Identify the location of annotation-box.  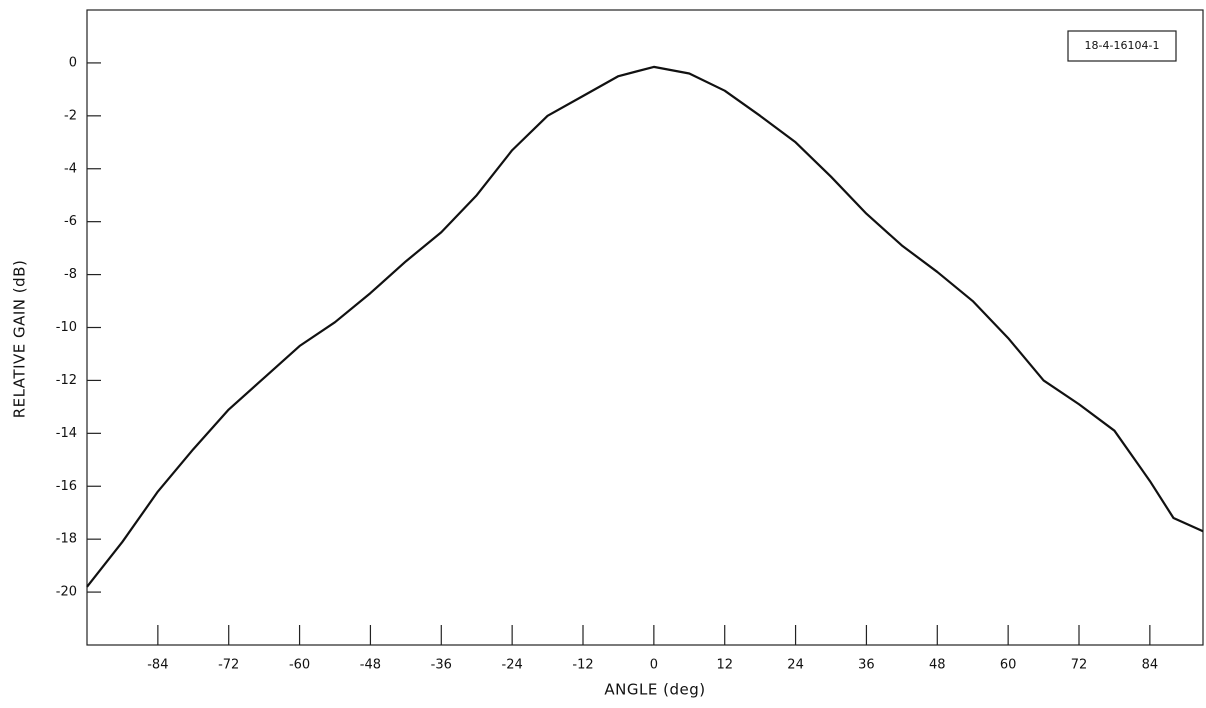
(1122, 46).